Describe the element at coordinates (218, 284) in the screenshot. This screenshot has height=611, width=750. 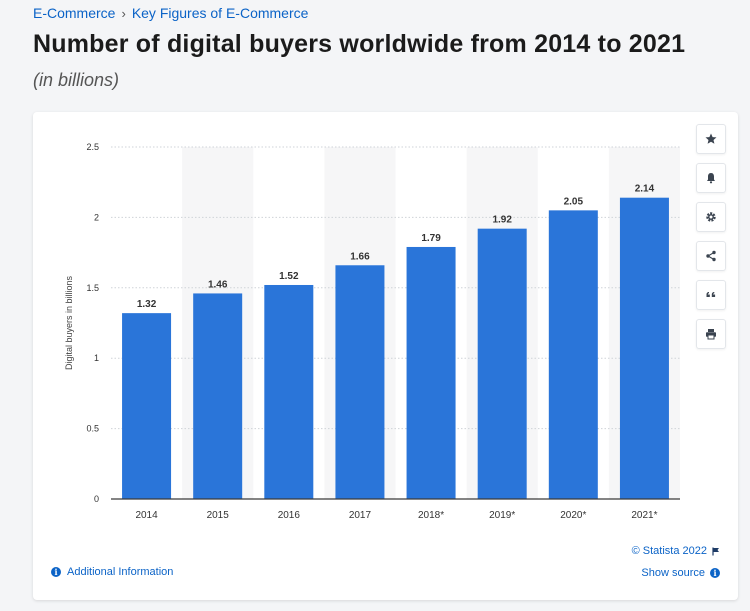
I see `data-label: 1.46` at that location.